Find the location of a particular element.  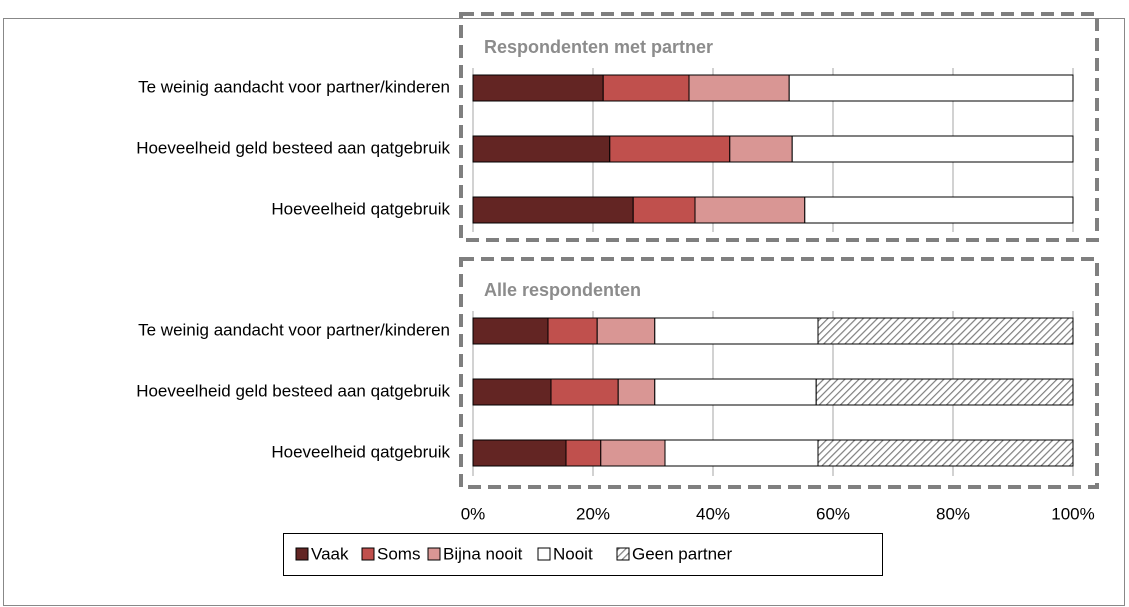

legend-box is located at coordinates (583, 554).